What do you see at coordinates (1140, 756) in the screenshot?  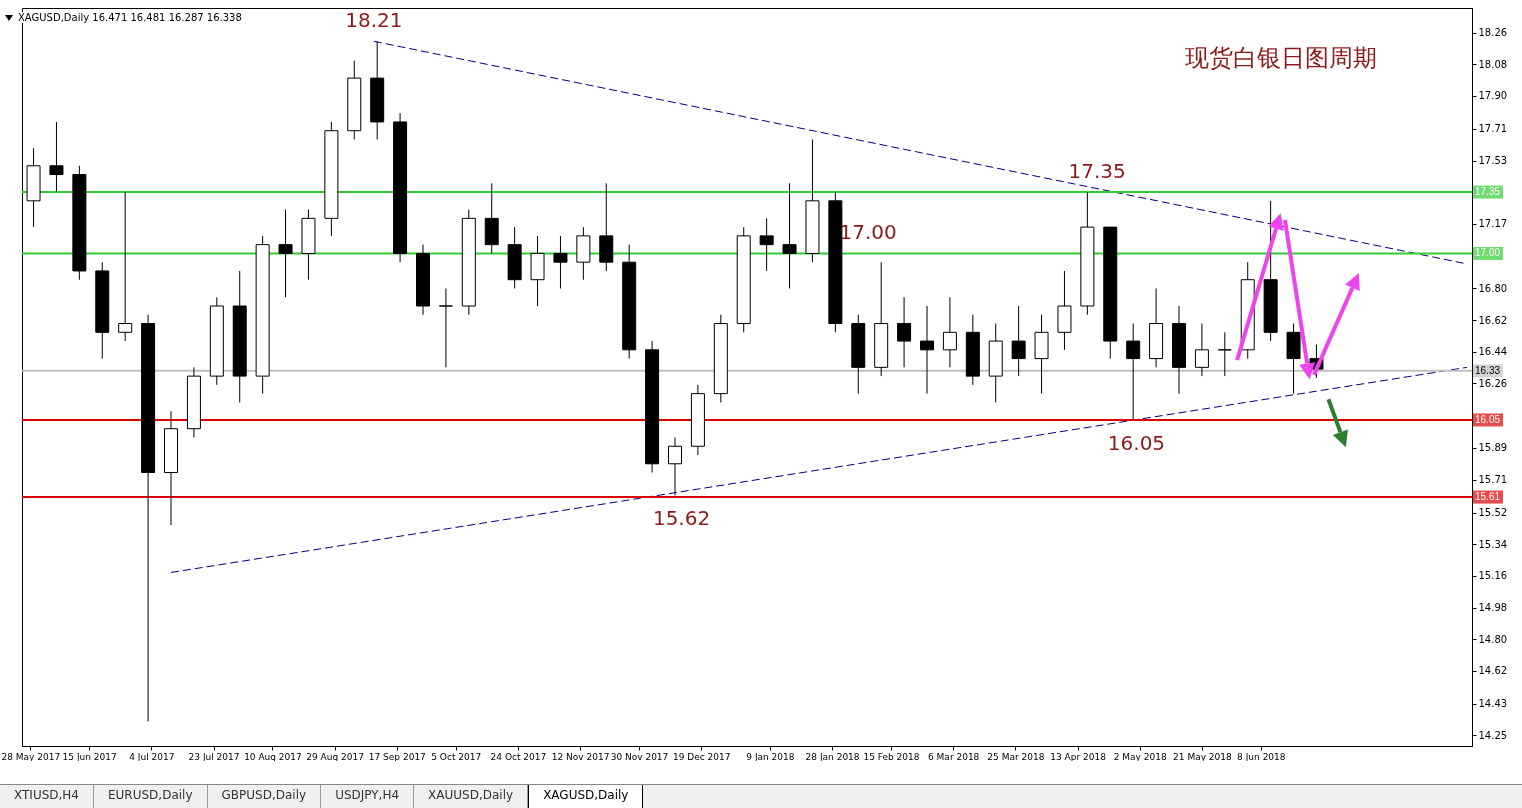 I see `x-tick-label: 2 May 2018` at bounding box center [1140, 756].